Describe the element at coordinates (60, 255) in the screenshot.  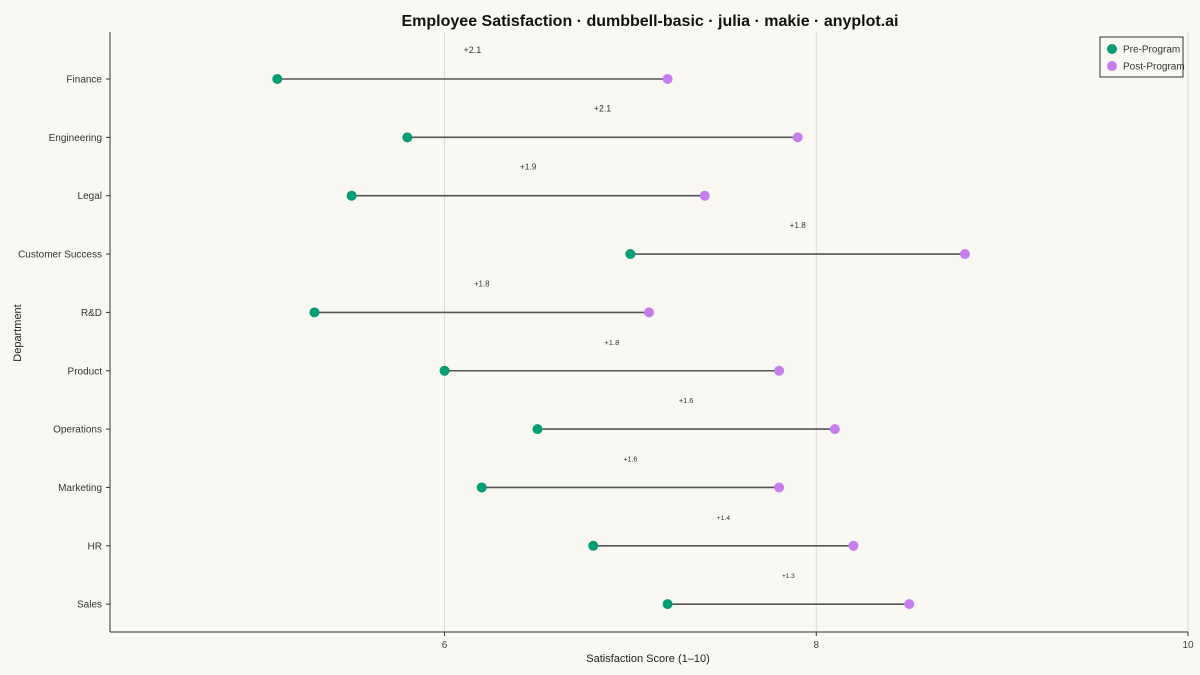
I see `category-label: Customer Success` at that location.